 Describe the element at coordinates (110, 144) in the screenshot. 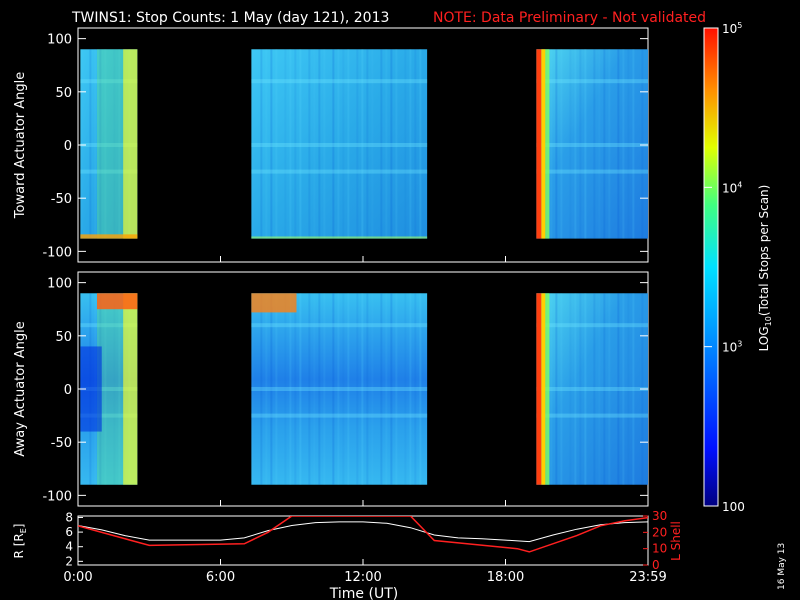

I see `toward-warm-column` at that location.